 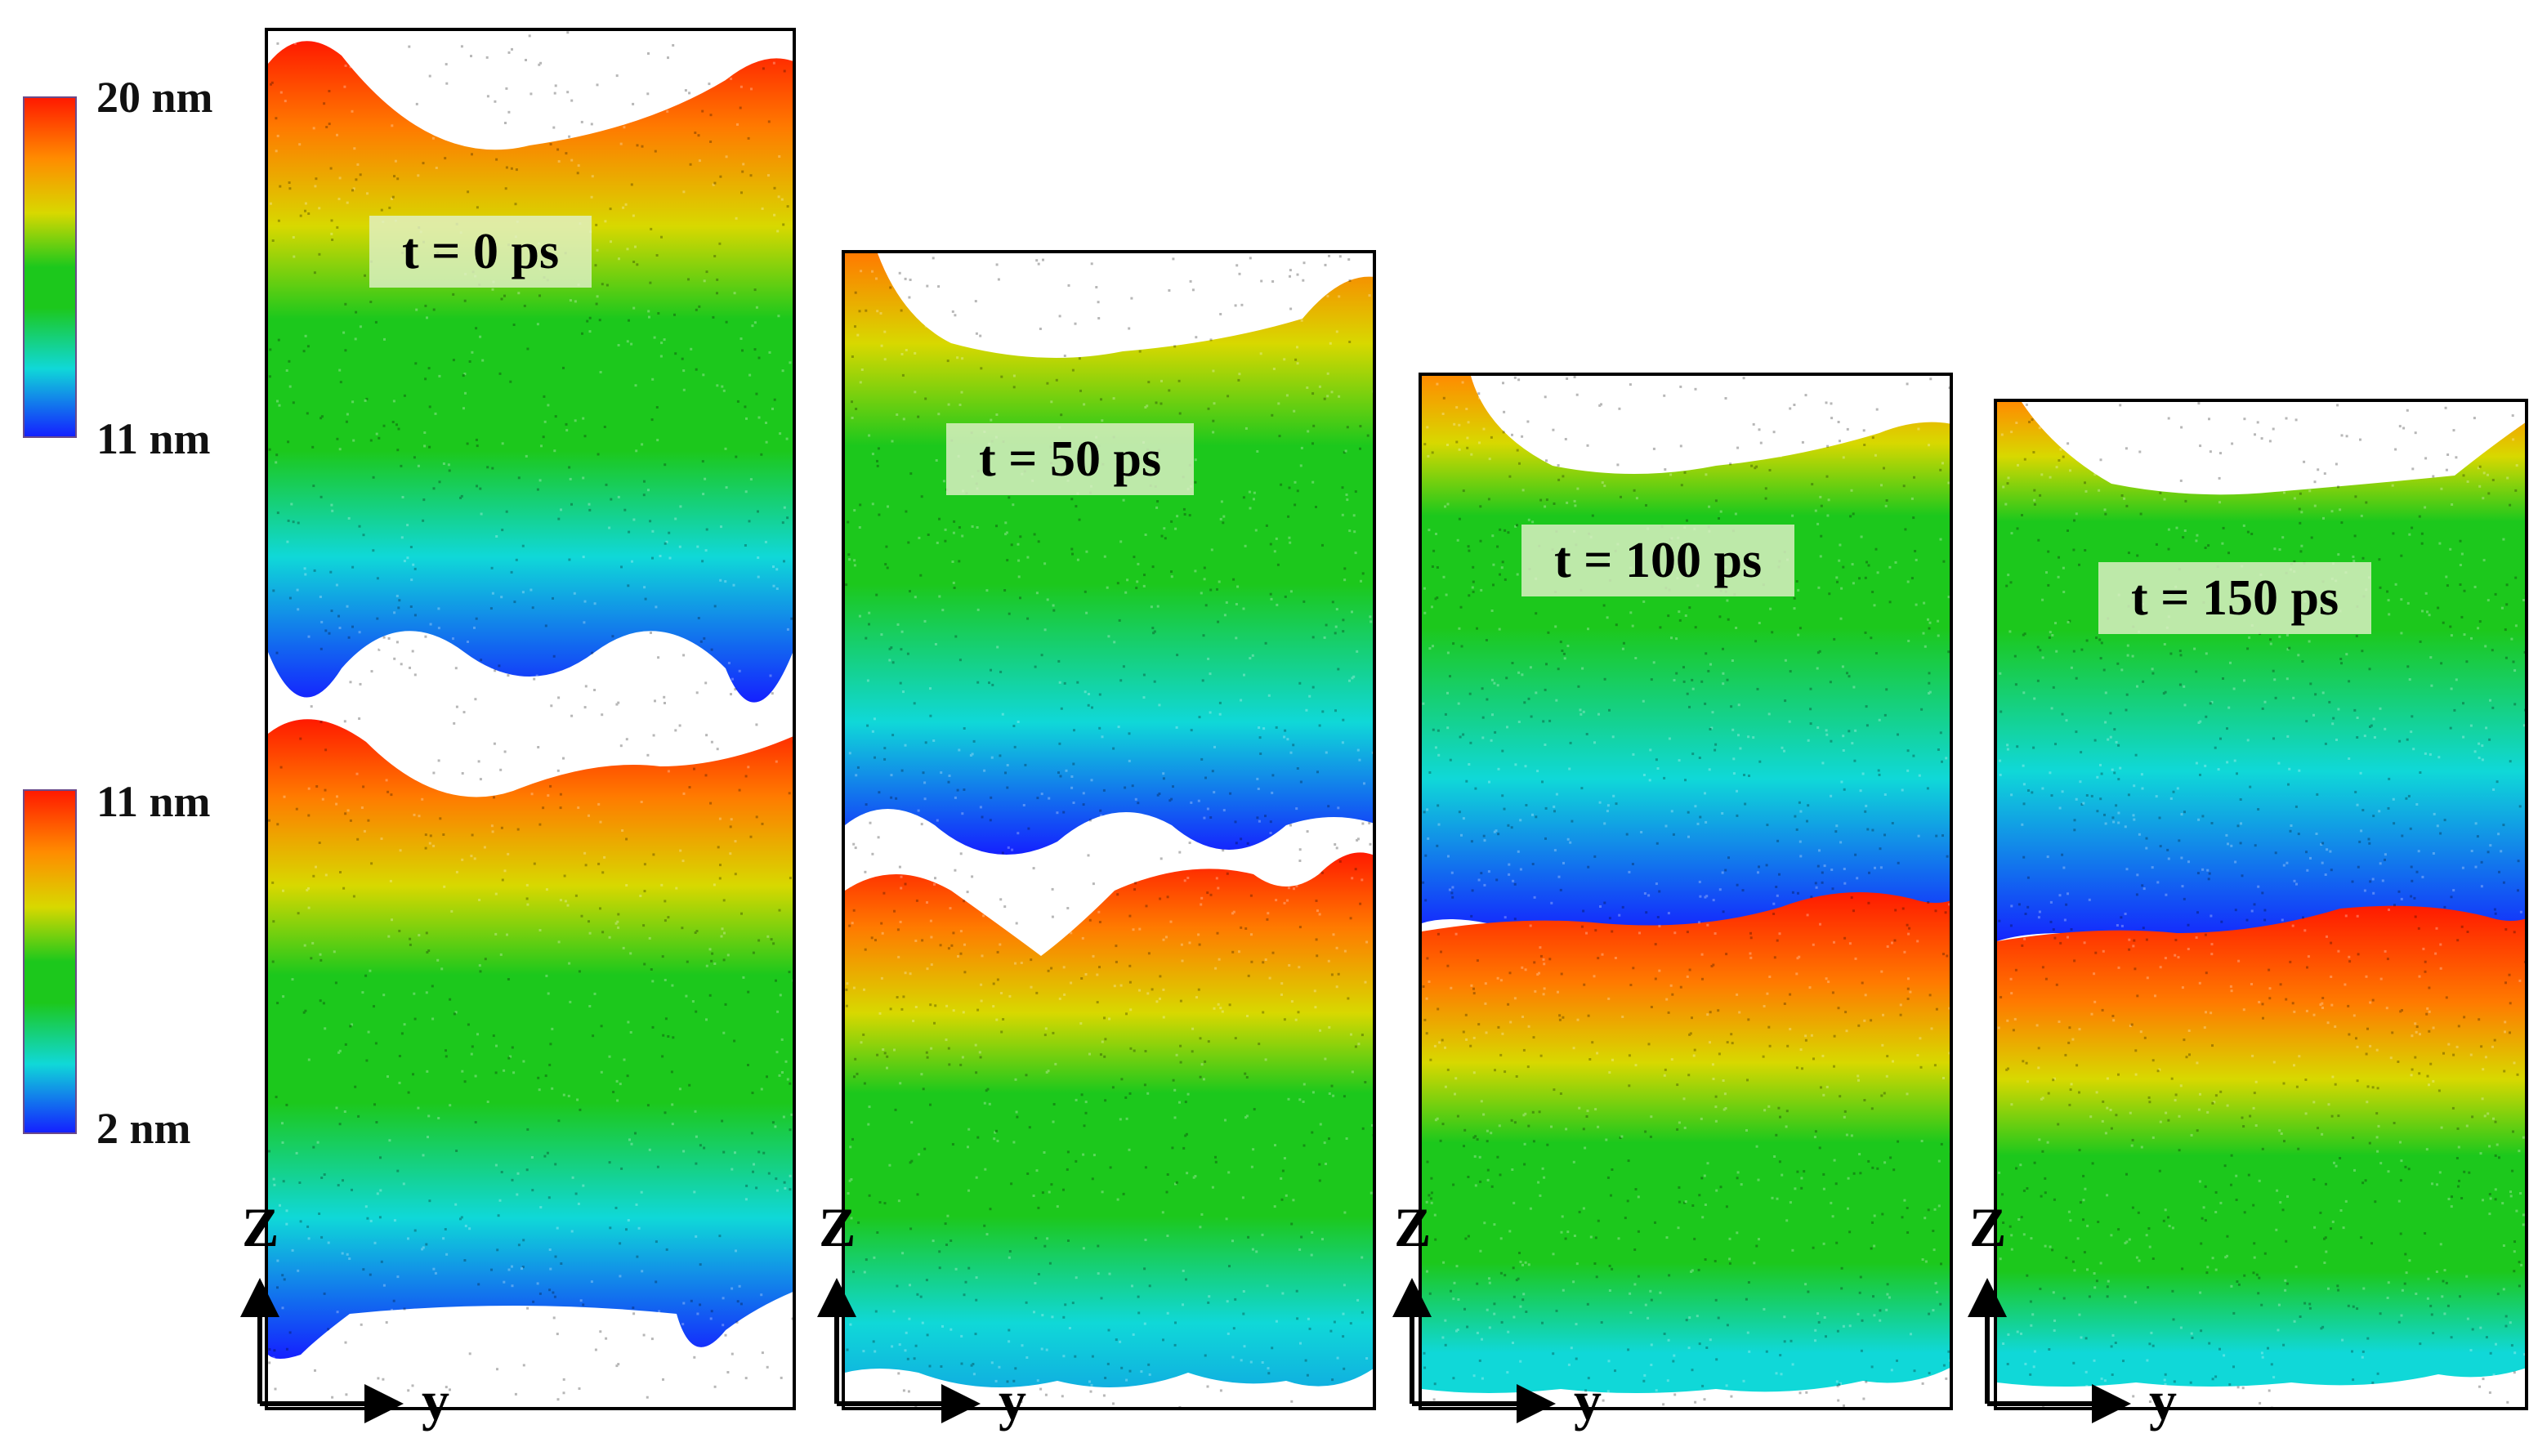 What do you see at coordinates (1070, 459) in the screenshot?
I see `time-label-t50: t = 50 ps` at bounding box center [1070, 459].